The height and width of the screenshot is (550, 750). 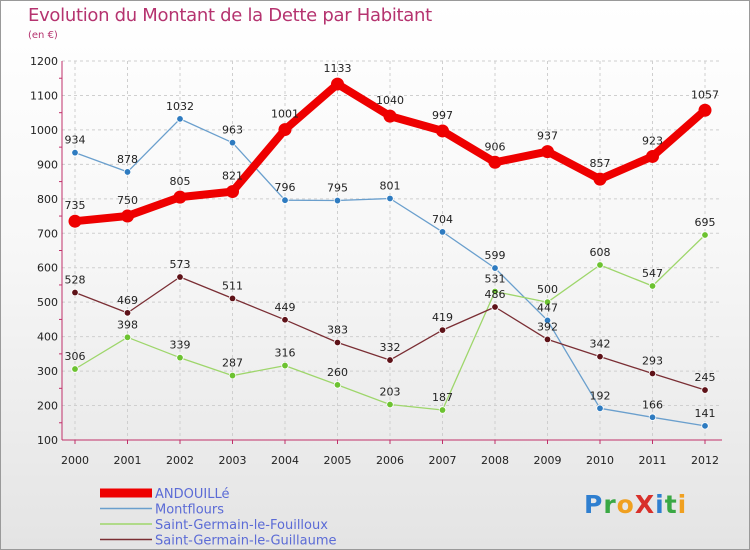 I want to click on logo-letter: X, so click(x=645, y=504).